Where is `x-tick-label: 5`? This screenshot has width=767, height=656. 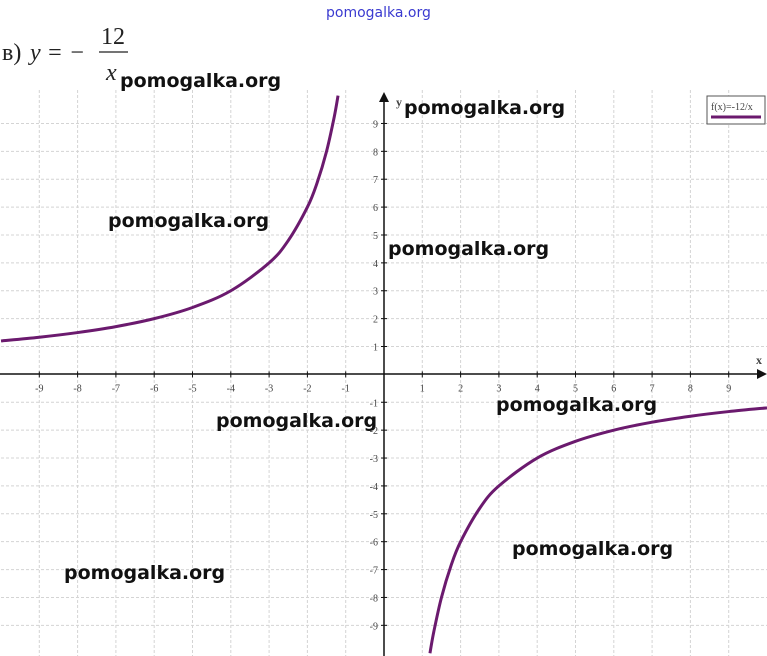 x-tick-label: 5 is located at coordinates (575, 388).